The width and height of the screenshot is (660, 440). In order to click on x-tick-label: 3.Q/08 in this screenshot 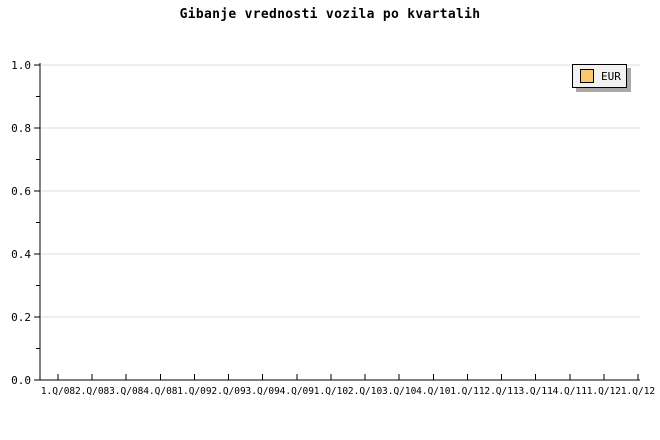, I will do `click(126, 391)`.